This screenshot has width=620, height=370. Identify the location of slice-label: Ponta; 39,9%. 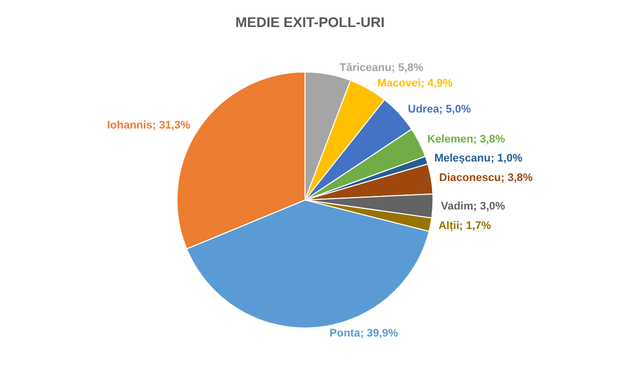
(364, 334).